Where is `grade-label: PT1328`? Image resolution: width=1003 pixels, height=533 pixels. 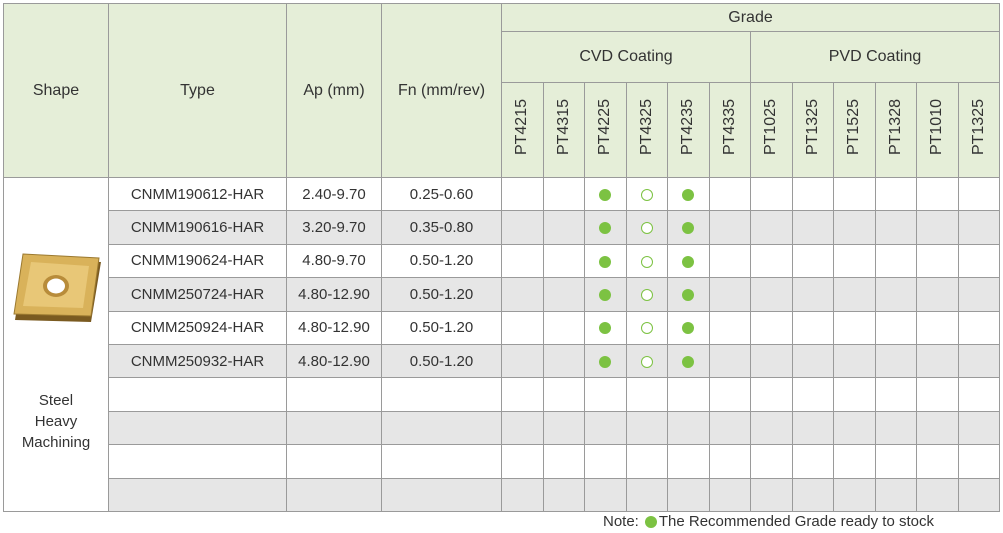 grade-label: PT1328 is located at coordinates (895, 127).